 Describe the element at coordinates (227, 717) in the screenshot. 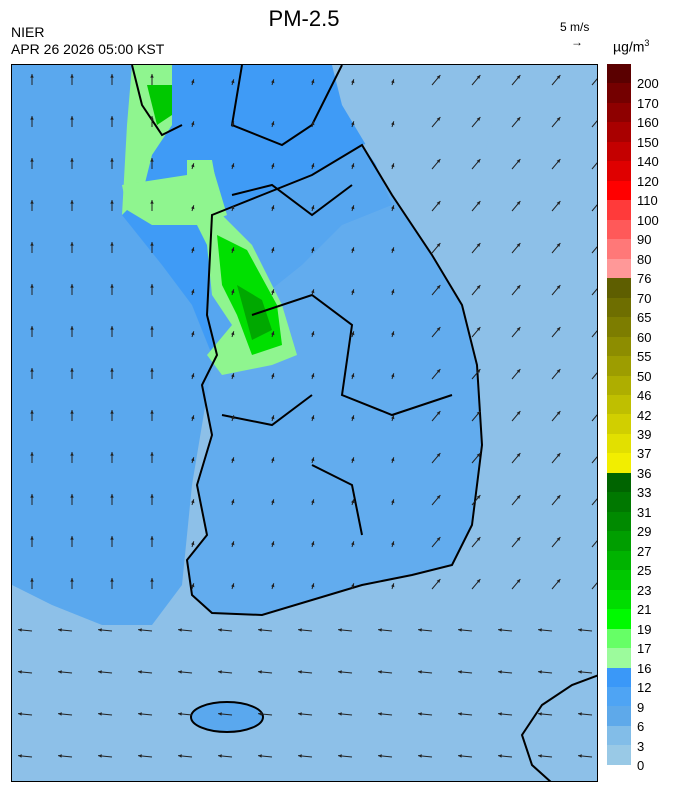

I see `jeju-island` at that location.